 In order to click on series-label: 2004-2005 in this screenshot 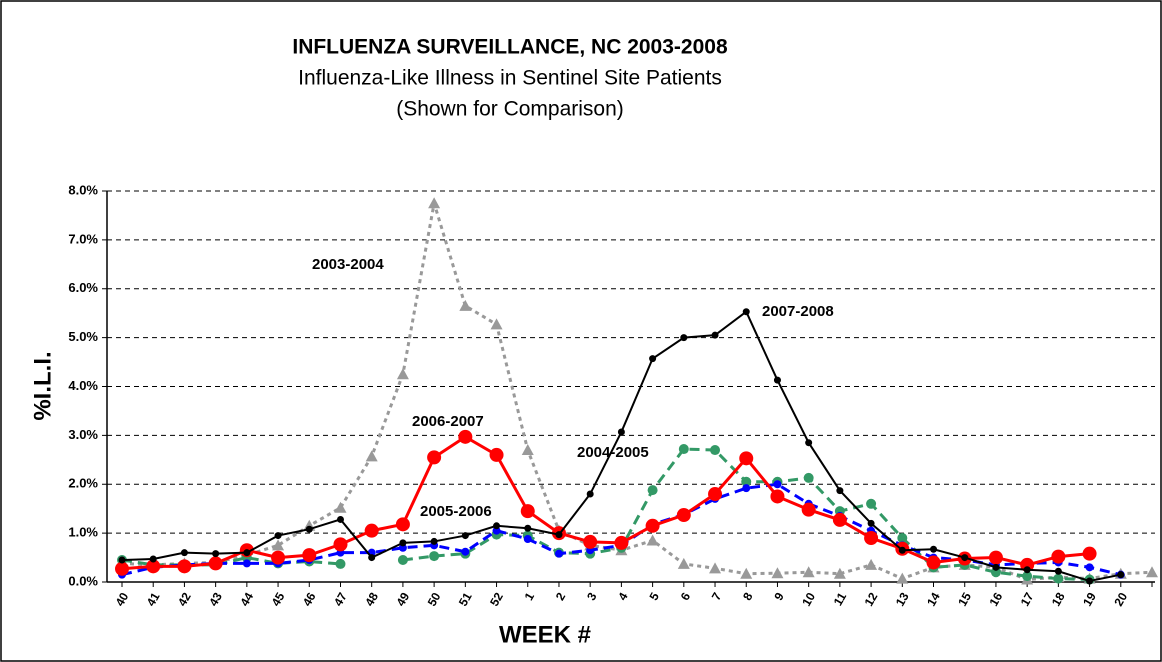, I will do `click(613, 452)`.